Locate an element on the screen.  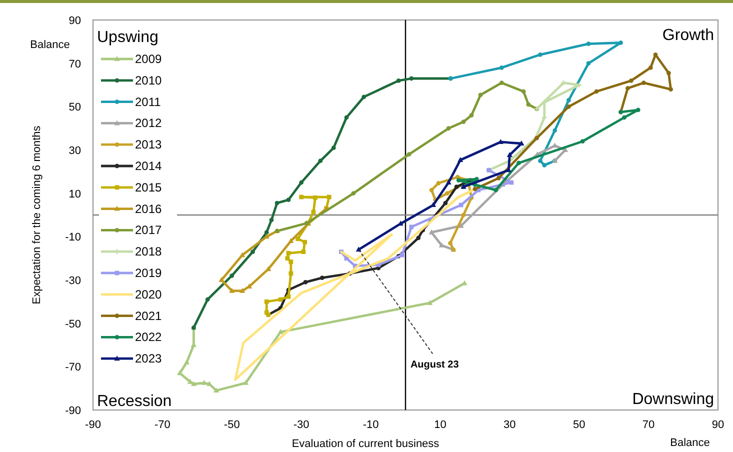
annotation: August 23 is located at coordinates (435, 365).